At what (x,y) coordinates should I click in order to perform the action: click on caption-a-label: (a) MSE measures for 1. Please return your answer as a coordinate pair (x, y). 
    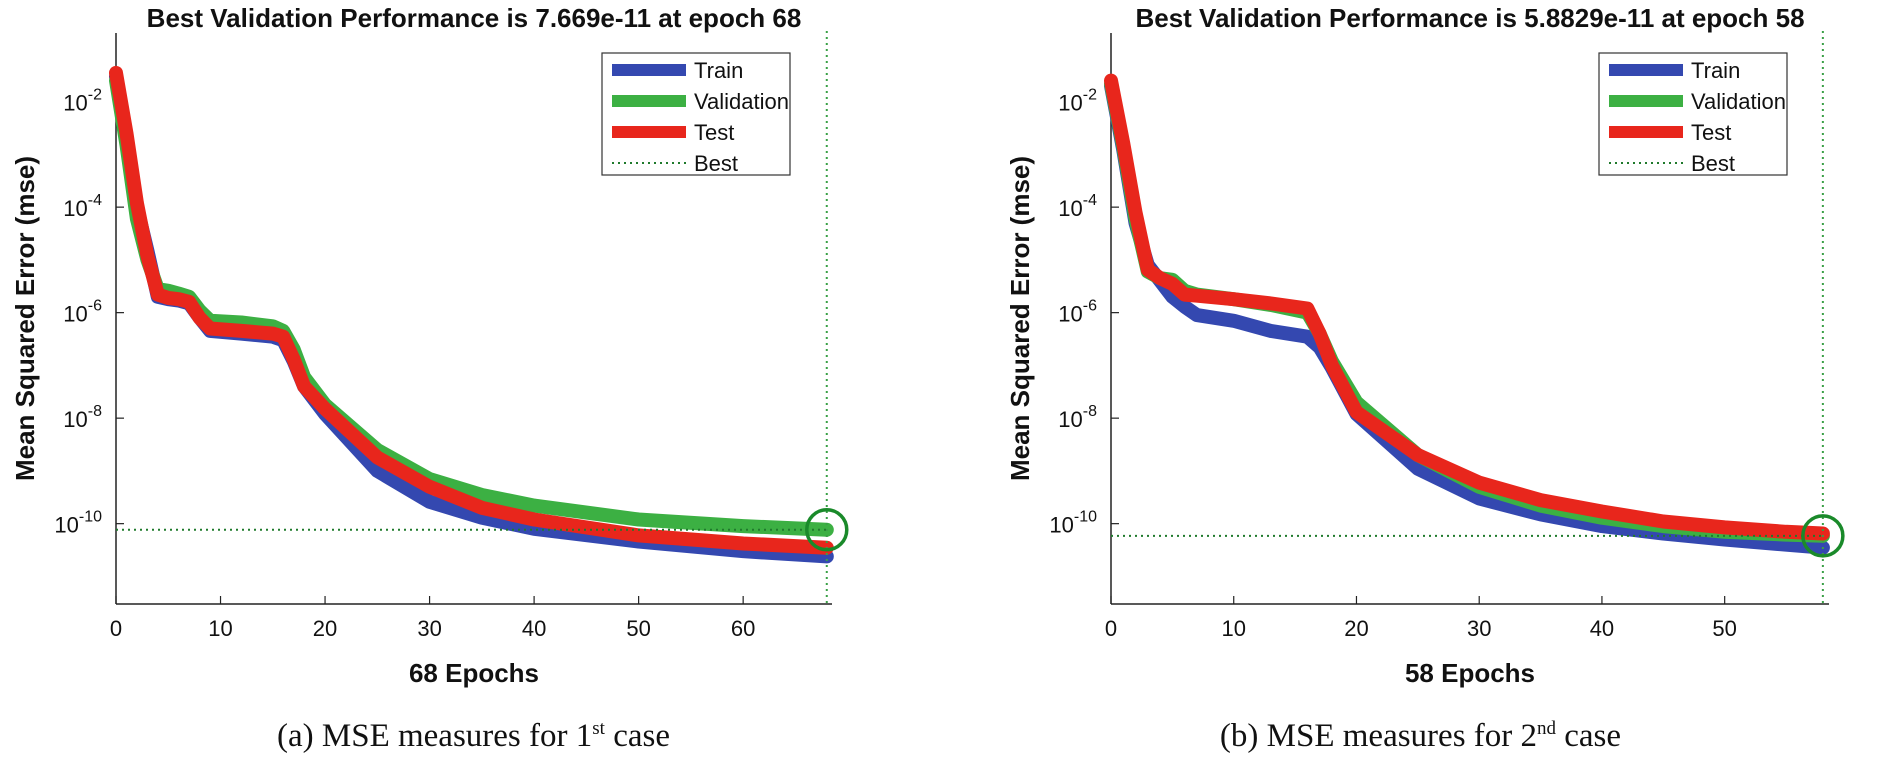
    Looking at the image, I should click on (435, 736).